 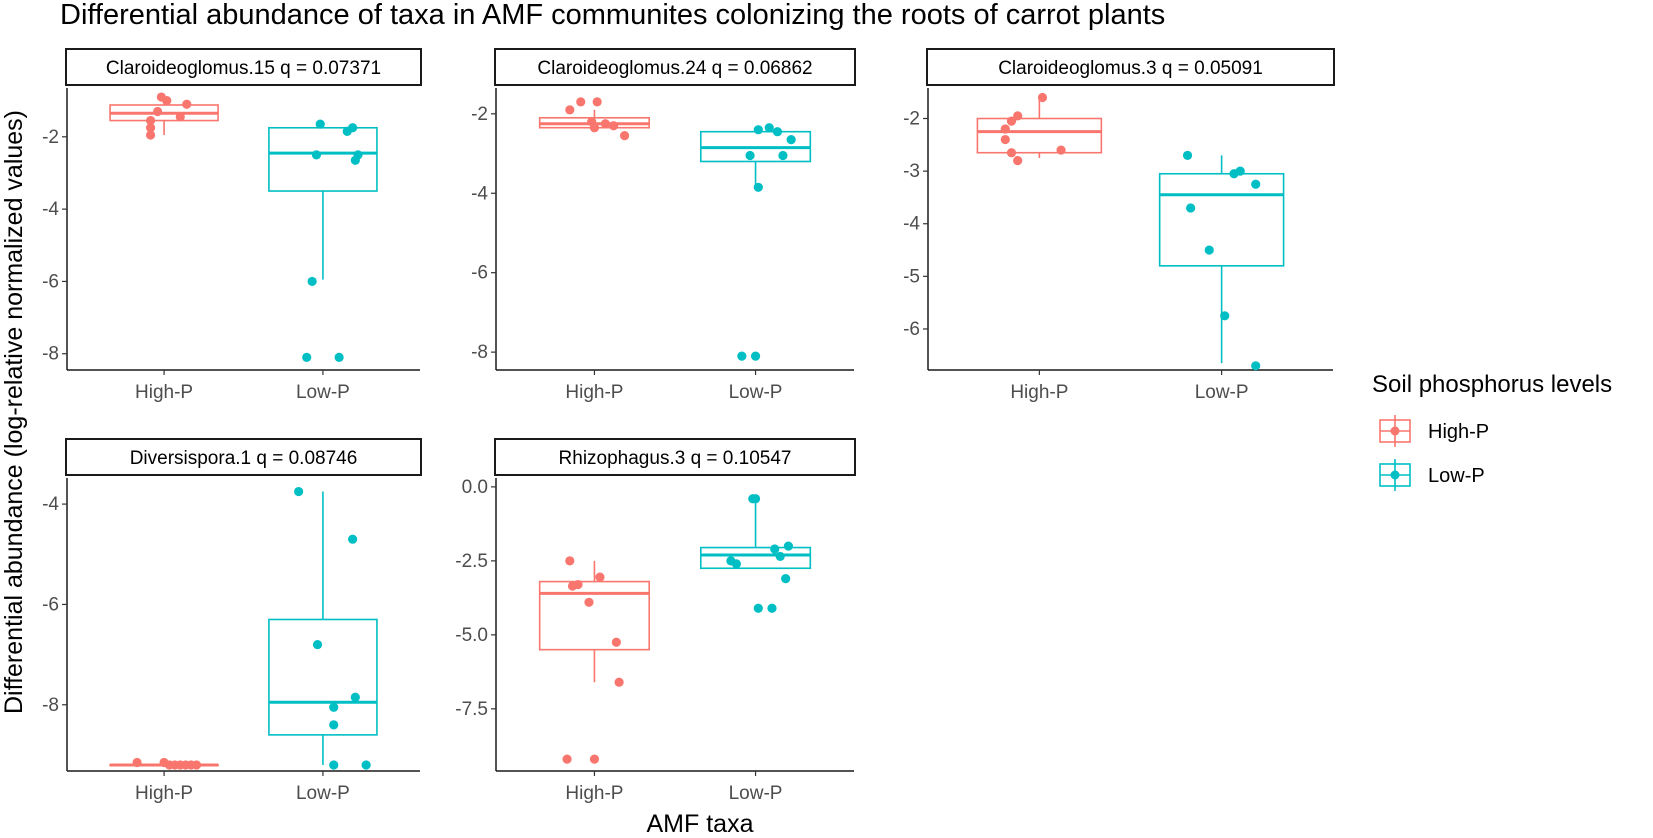 I want to click on x-axis-label: AMF taxa, so click(x=700, y=824).